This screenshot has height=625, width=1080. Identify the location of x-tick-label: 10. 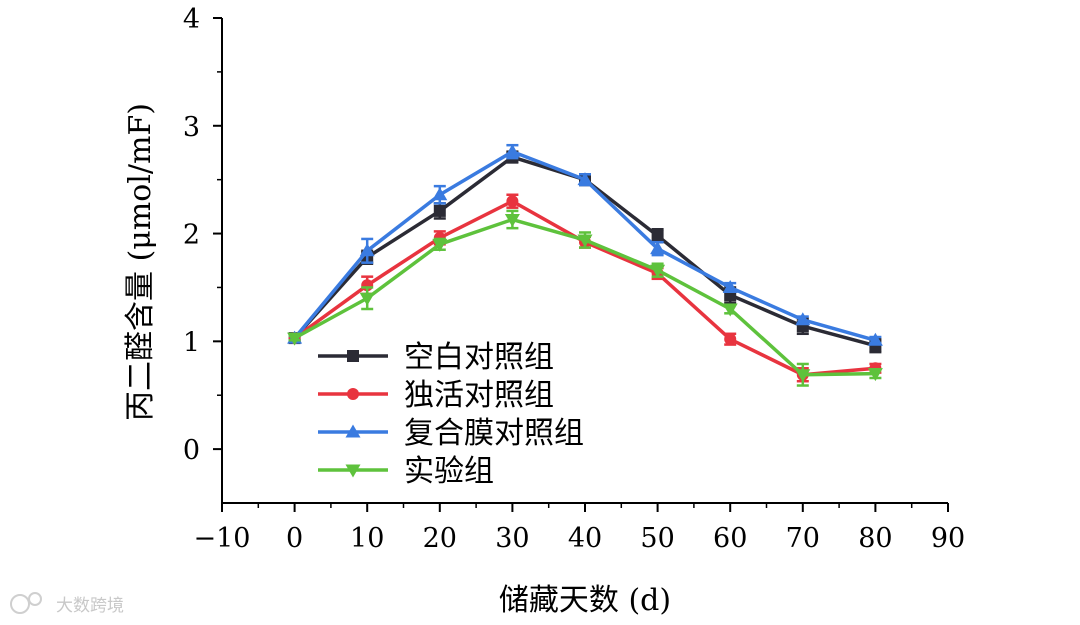
(367, 538).